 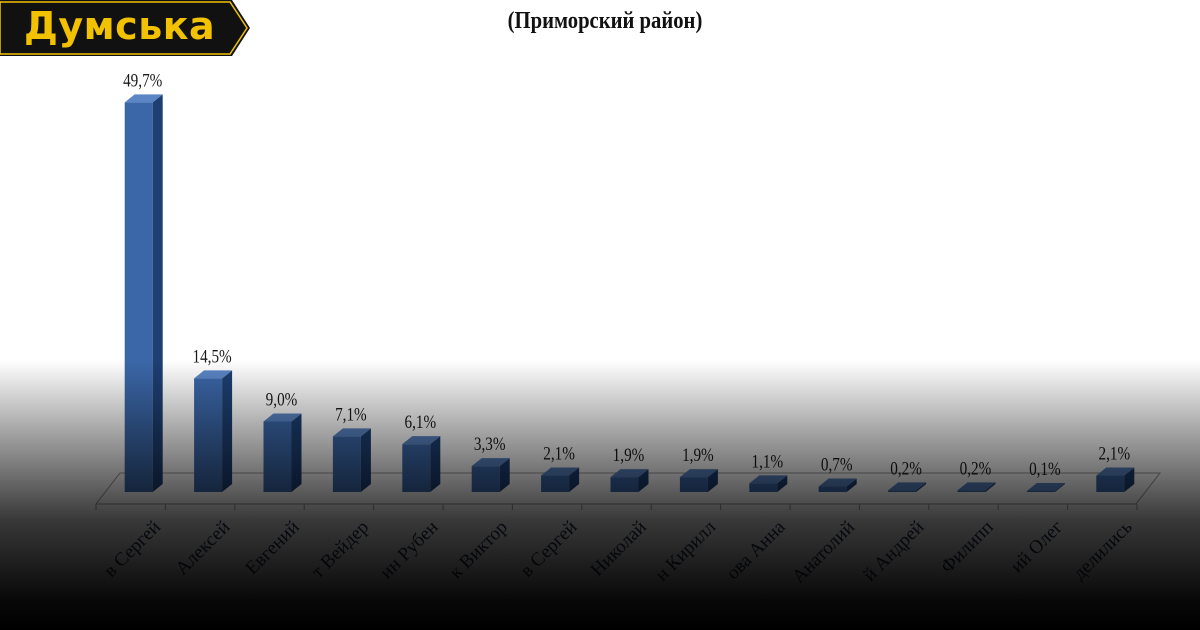 I want to click on category-label: делились, so click(x=1103, y=550).